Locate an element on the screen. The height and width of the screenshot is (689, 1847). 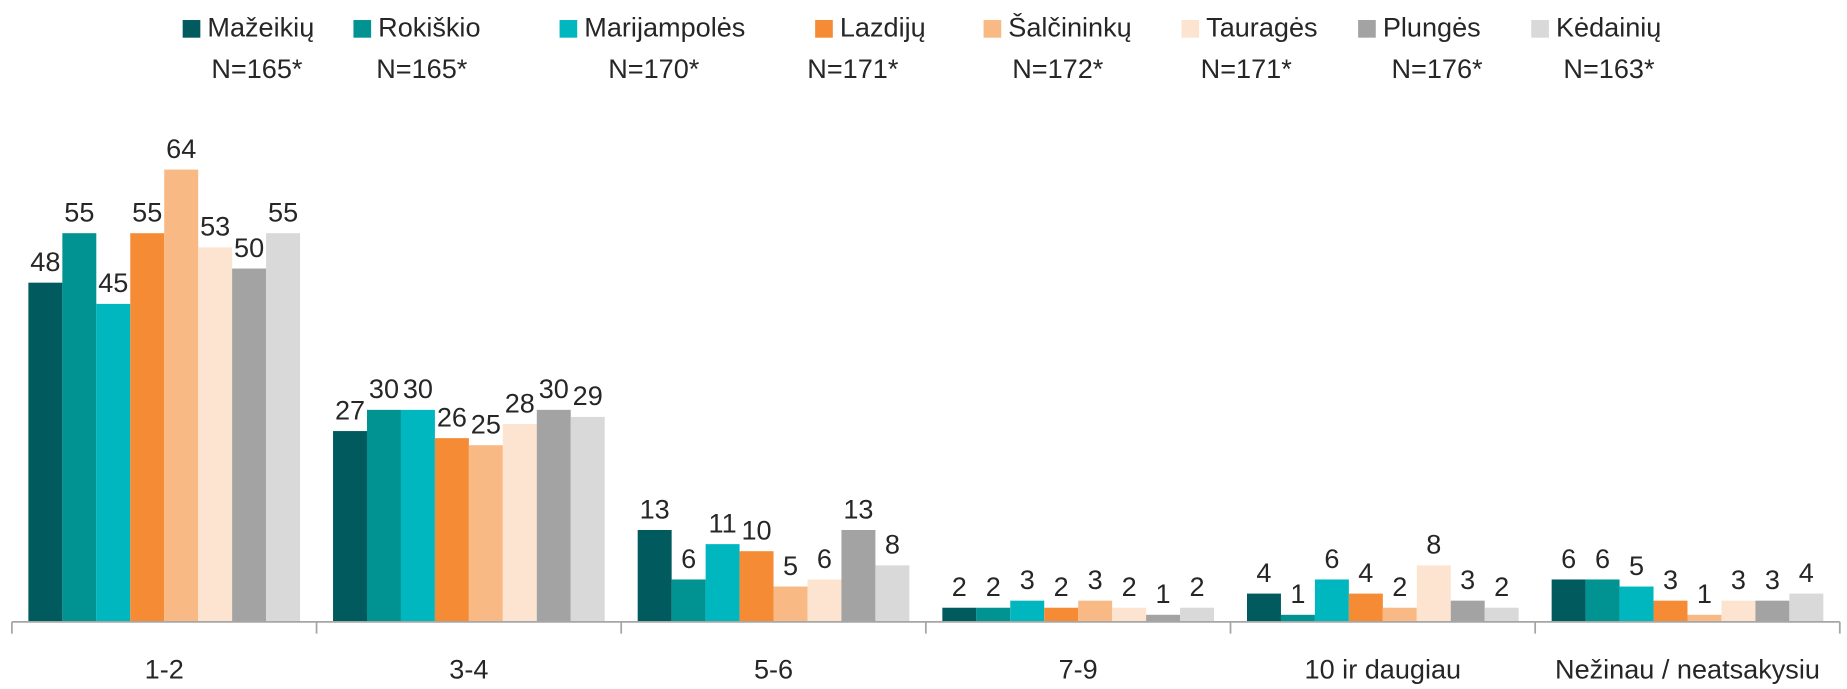
legend-label: Rokiškio is located at coordinates (429, 27).